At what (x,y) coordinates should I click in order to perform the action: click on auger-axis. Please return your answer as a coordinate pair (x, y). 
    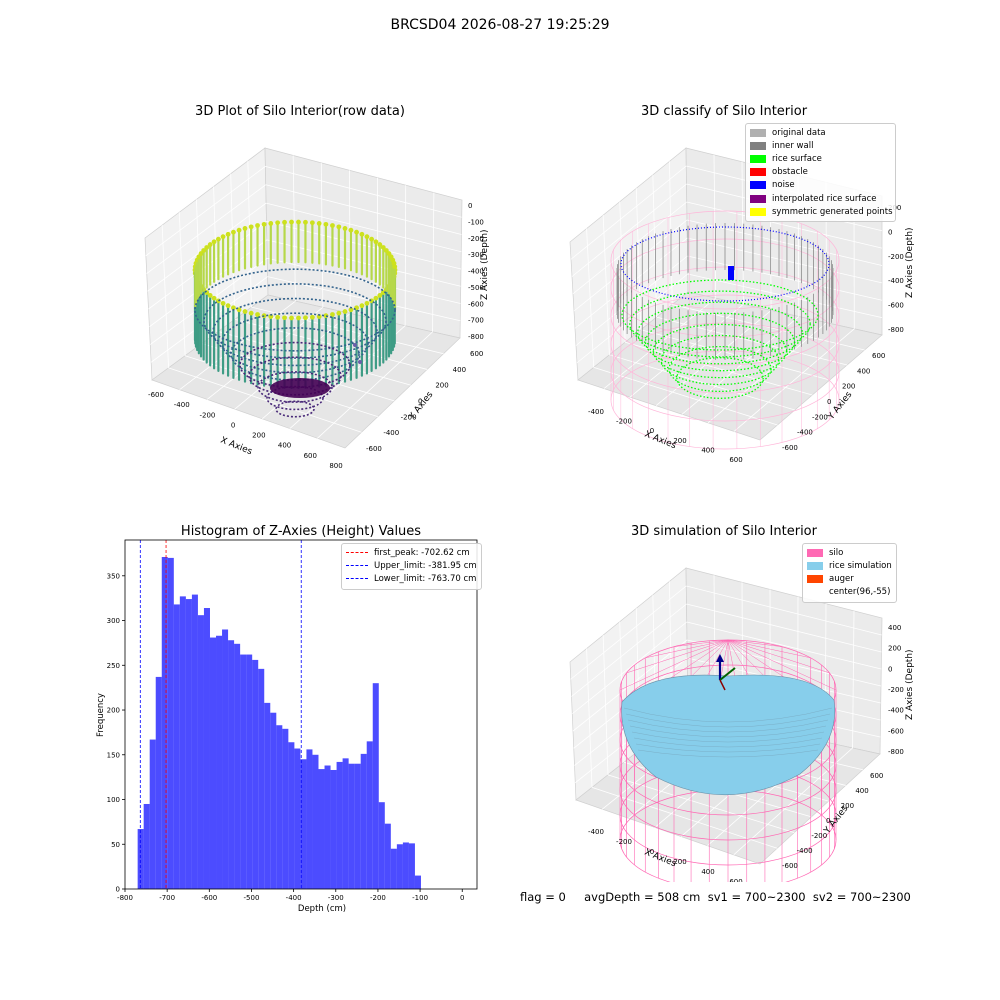
    Looking at the image, I should click on (727, 674).